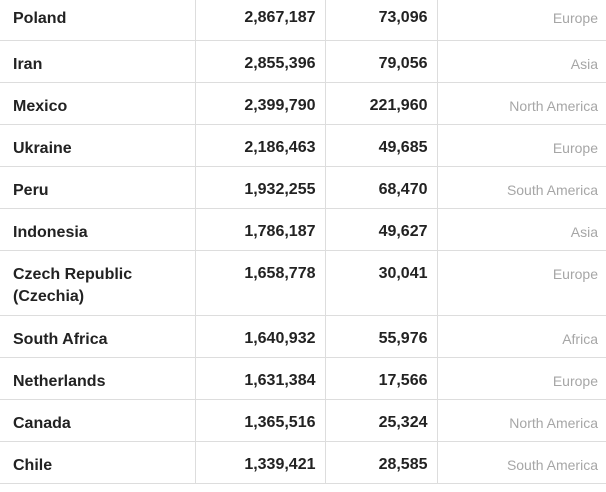 Image resolution: width=606 pixels, height=492 pixels. I want to click on cases-cell: 1,658,778, so click(260, 283).